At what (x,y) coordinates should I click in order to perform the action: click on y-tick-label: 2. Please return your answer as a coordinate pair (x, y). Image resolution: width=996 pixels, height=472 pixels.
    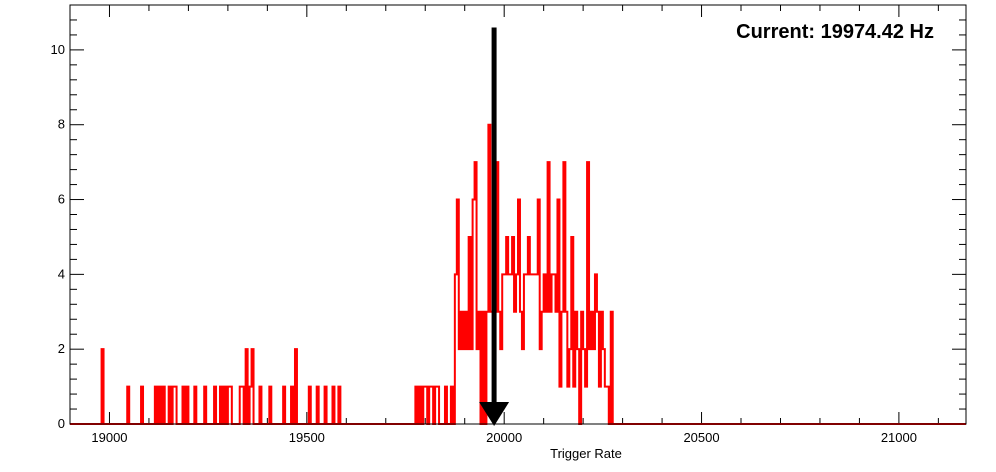
    Looking at the image, I should click on (61, 348).